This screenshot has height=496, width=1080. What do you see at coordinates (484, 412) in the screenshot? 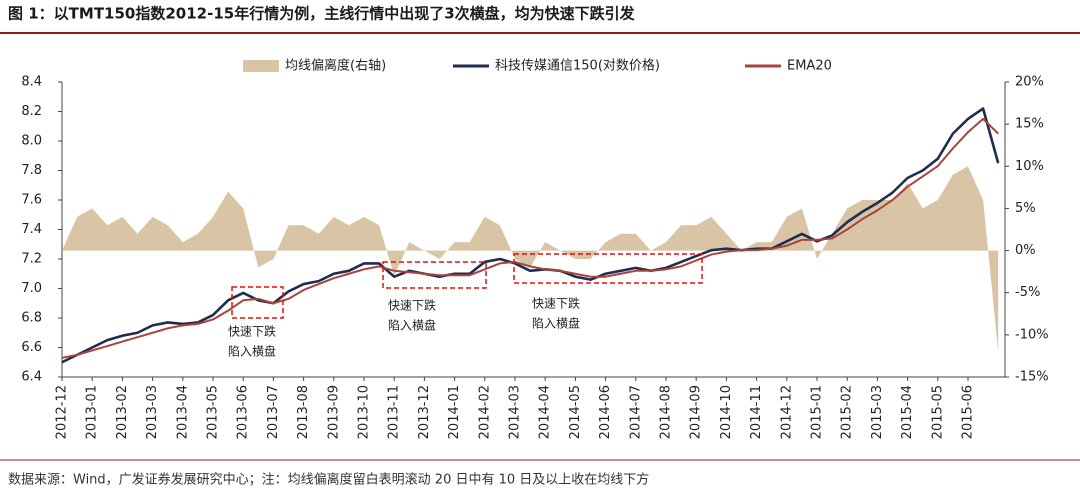
I see `x-tick-label: 2014-02` at bounding box center [484, 412].